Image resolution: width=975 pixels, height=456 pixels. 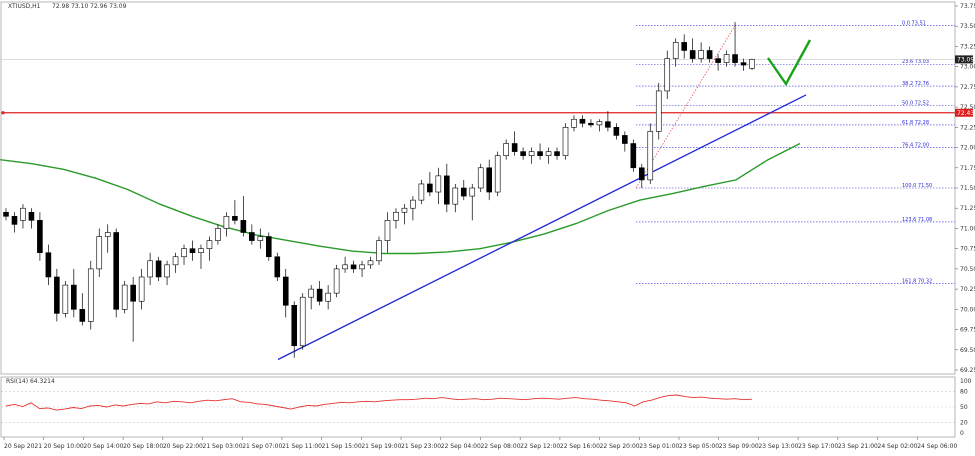 What do you see at coordinates (967, 67) in the screenshot?
I see `price-tick-label: 73.00` at bounding box center [967, 67].